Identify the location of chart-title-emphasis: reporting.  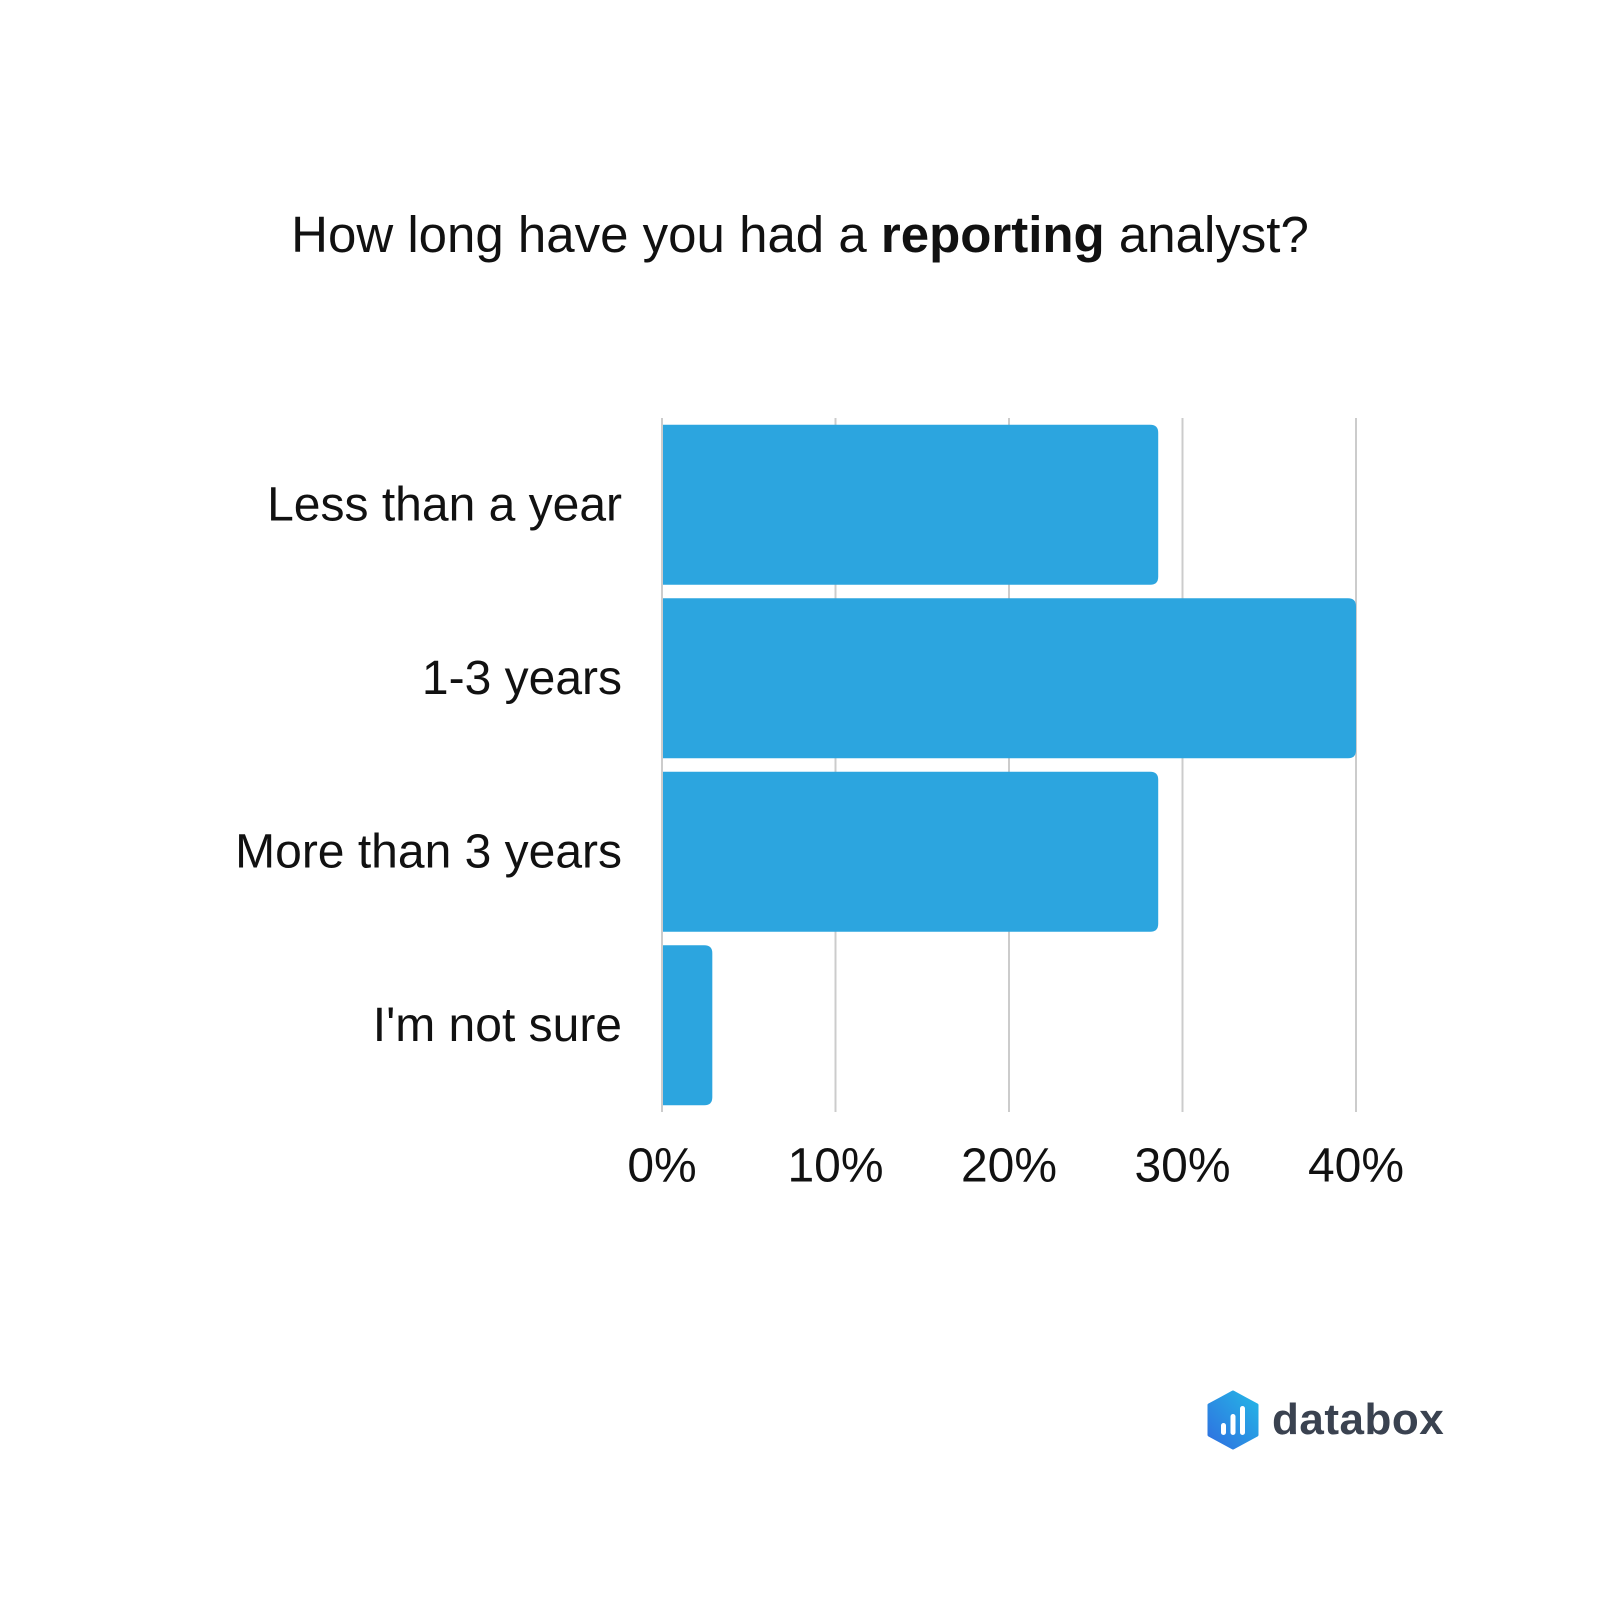
(992, 234).